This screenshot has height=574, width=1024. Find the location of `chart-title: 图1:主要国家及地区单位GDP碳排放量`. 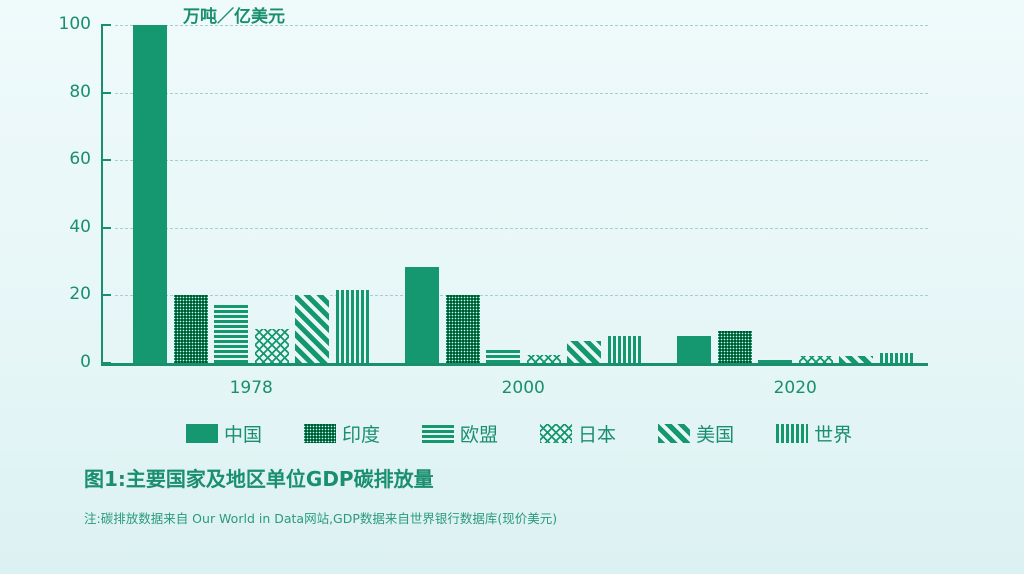

chart-title: 图1:主要国家及地区单位GDP碳排放量 is located at coordinates (259, 479).